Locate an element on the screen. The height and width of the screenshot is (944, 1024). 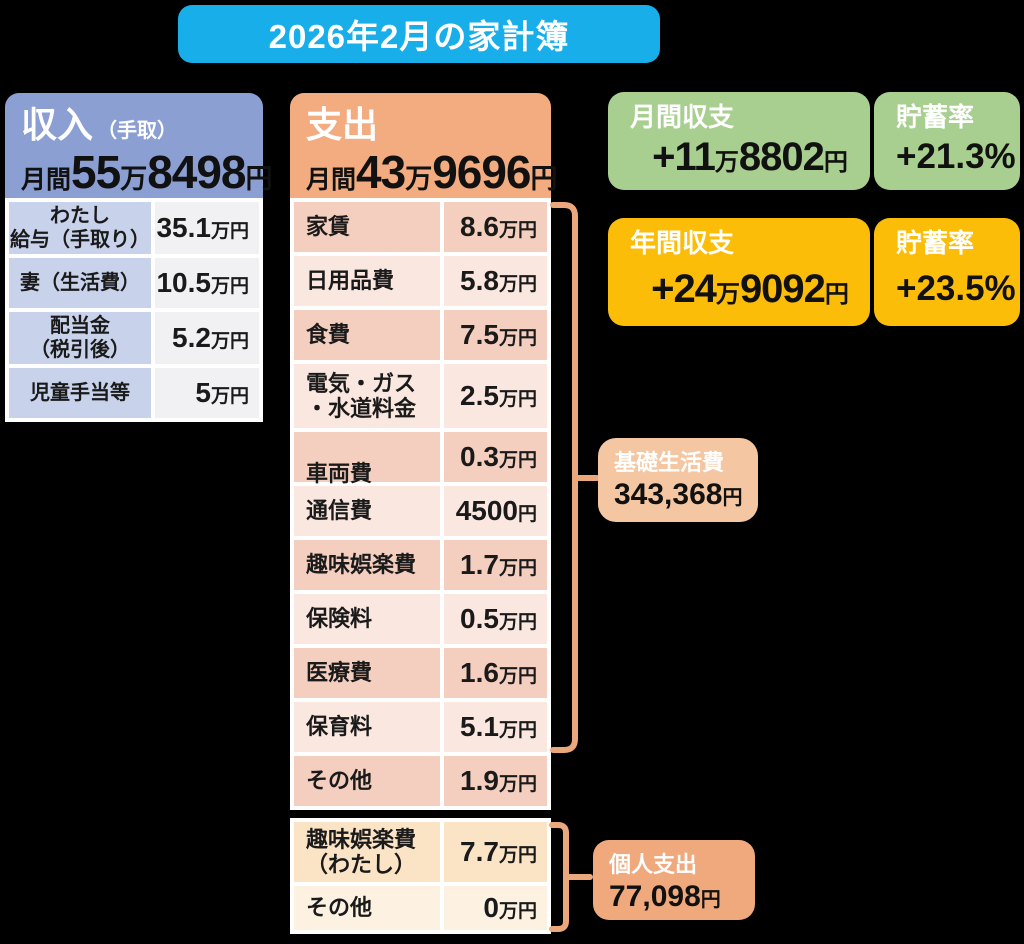
personal-row-value: 0万円 is located at coordinates (495, 908).